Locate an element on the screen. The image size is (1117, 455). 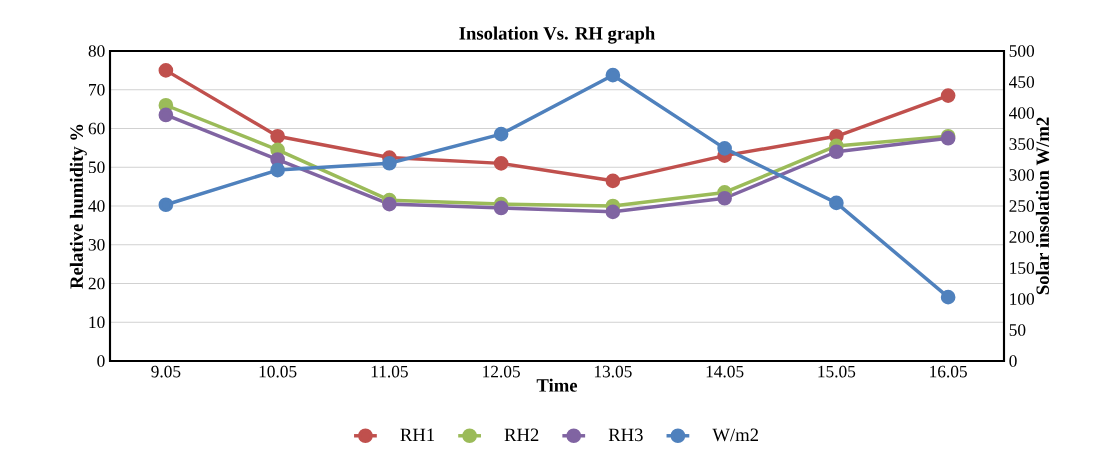
y-tick-label: 30 is located at coordinates (96, 244).